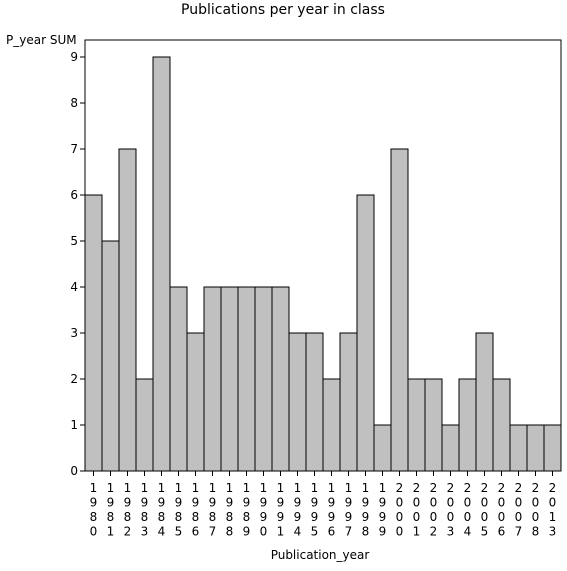 Image resolution: width=567 pixels, height=571 pixels. Describe the element at coordinates (552, 448) in the screenshot. I see `bar-2013` at that location.